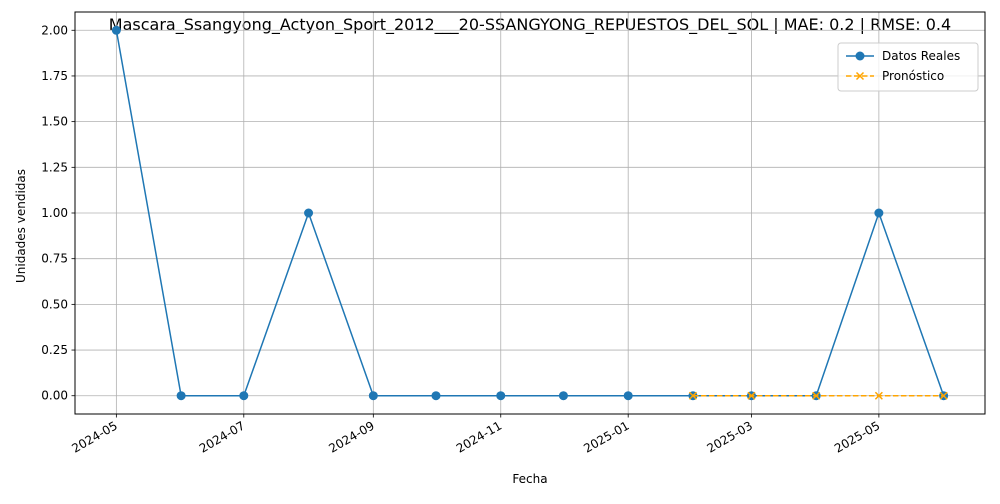 The width and height of the screenshot is (1000, 504). What do you see at coordinates (479, 436) in the screenshot?
I see `x-tick-label: 2024-11` at bounding box center [479, 436].